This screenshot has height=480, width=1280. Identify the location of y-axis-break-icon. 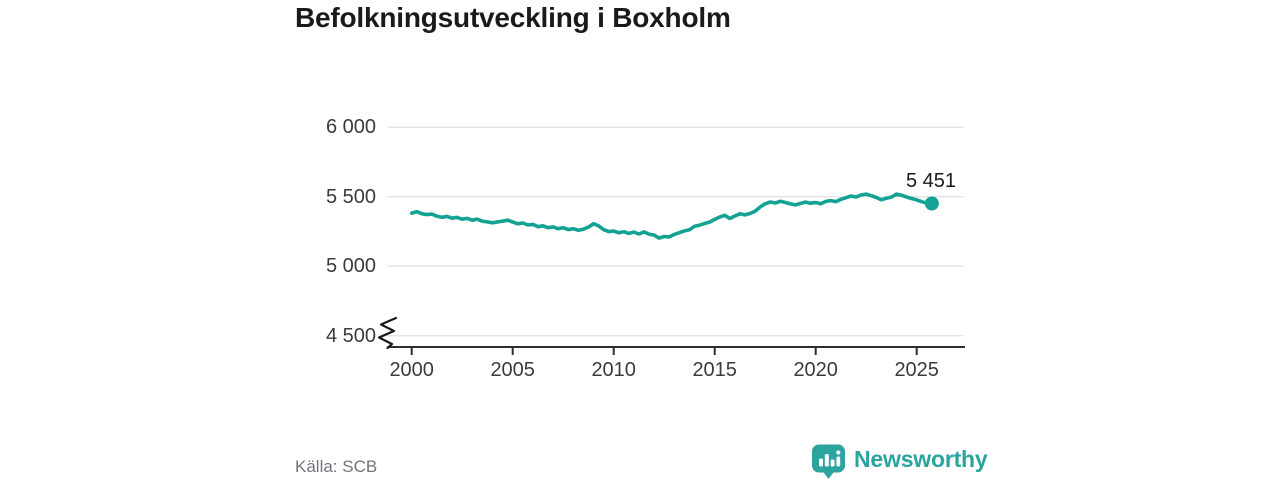
(387, 333).